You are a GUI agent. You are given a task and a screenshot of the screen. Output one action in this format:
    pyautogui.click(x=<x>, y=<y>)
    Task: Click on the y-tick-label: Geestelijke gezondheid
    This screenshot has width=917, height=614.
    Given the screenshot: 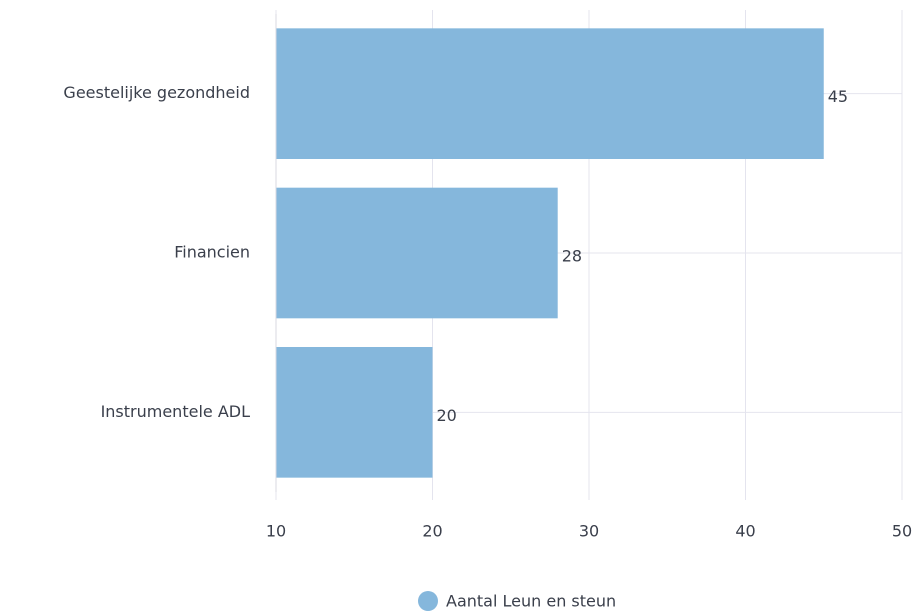 What is the action you would take?
    pyautogui.click(x=156, y=92)
    